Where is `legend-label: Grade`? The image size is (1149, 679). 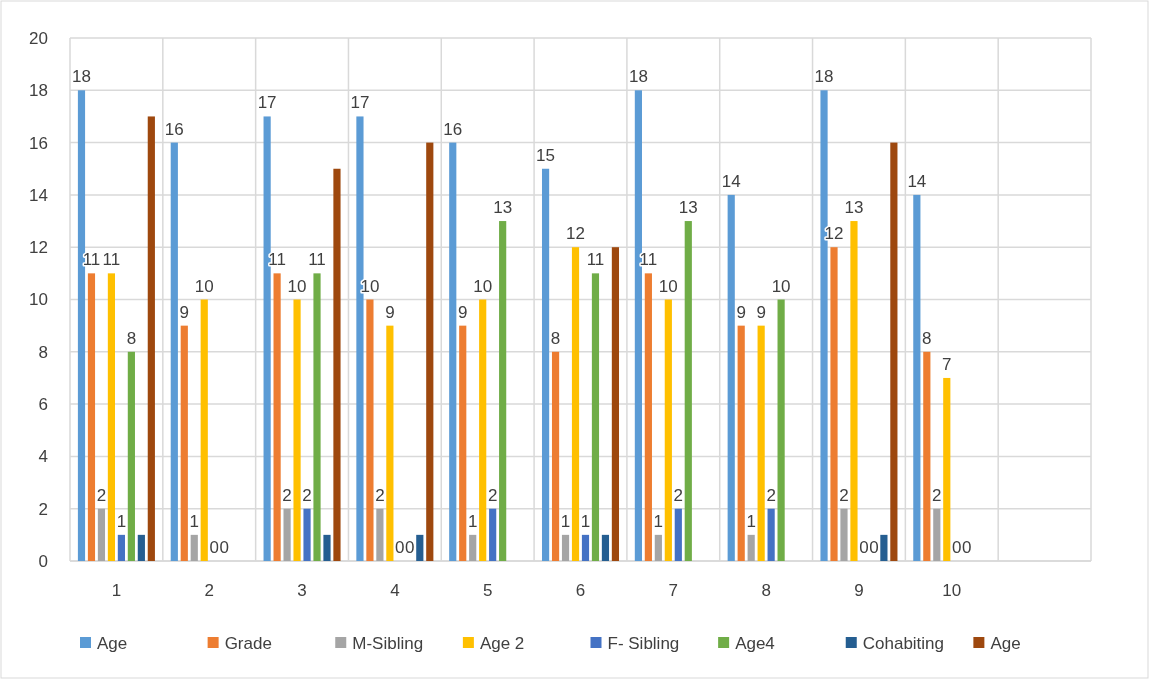
legend-label: Grade is located at coordinates (248, 643).